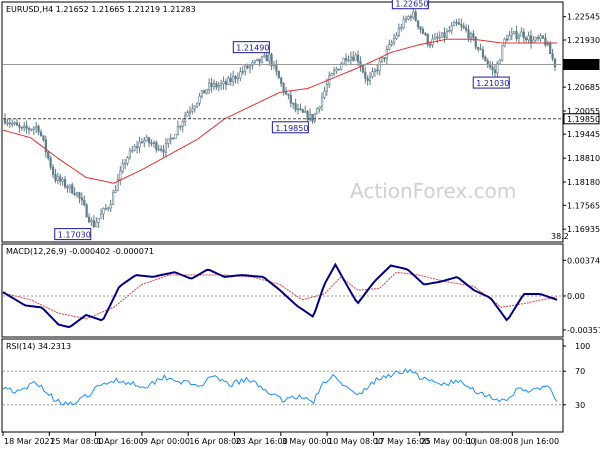  I want to click on time-tick: 17 May 16:00, so click(400, 439).